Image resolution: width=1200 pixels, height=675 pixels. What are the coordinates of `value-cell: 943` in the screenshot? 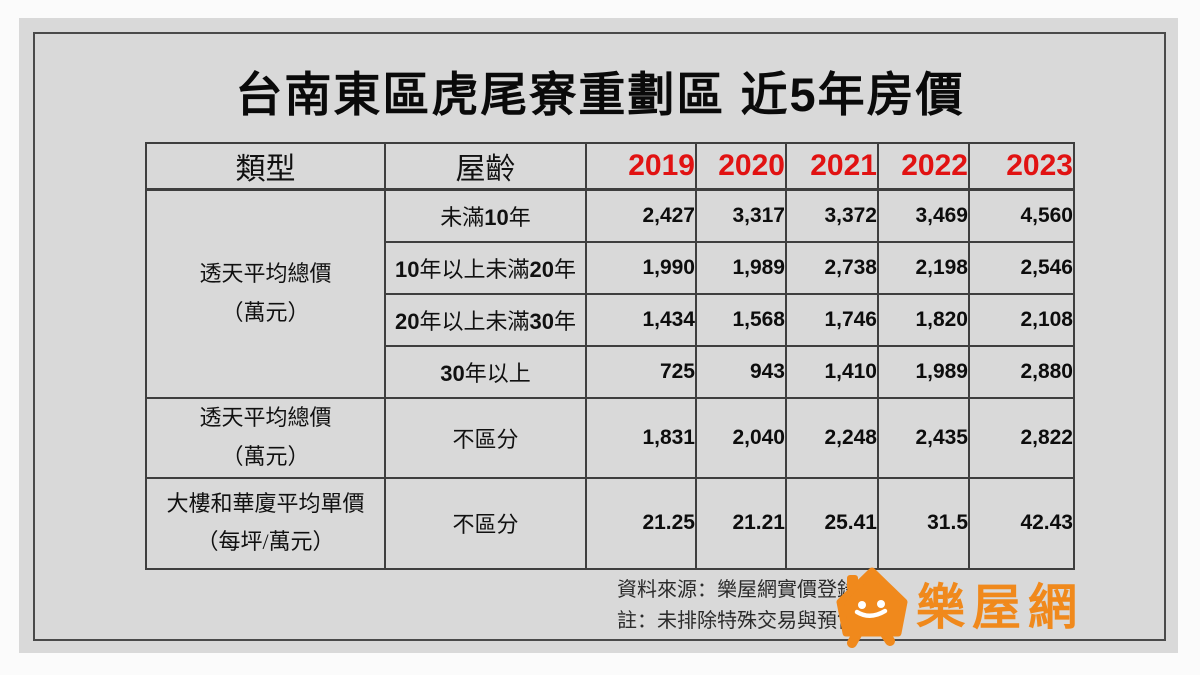 It's located at (741, 371).